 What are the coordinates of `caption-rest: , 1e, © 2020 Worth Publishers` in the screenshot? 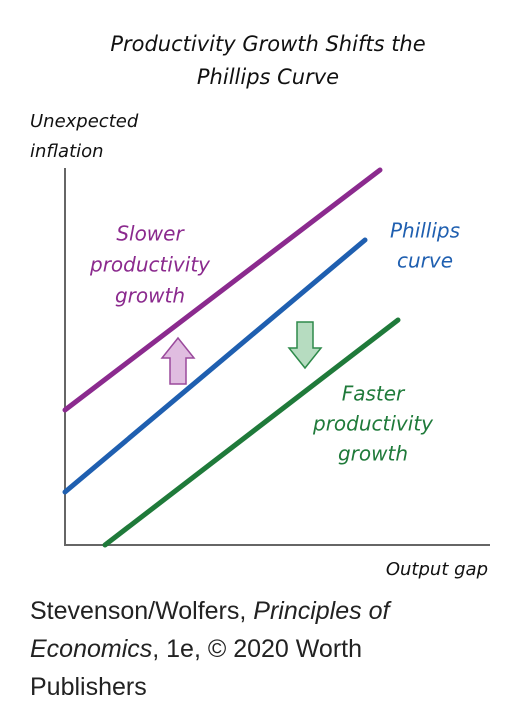 It's located at (196, 668).